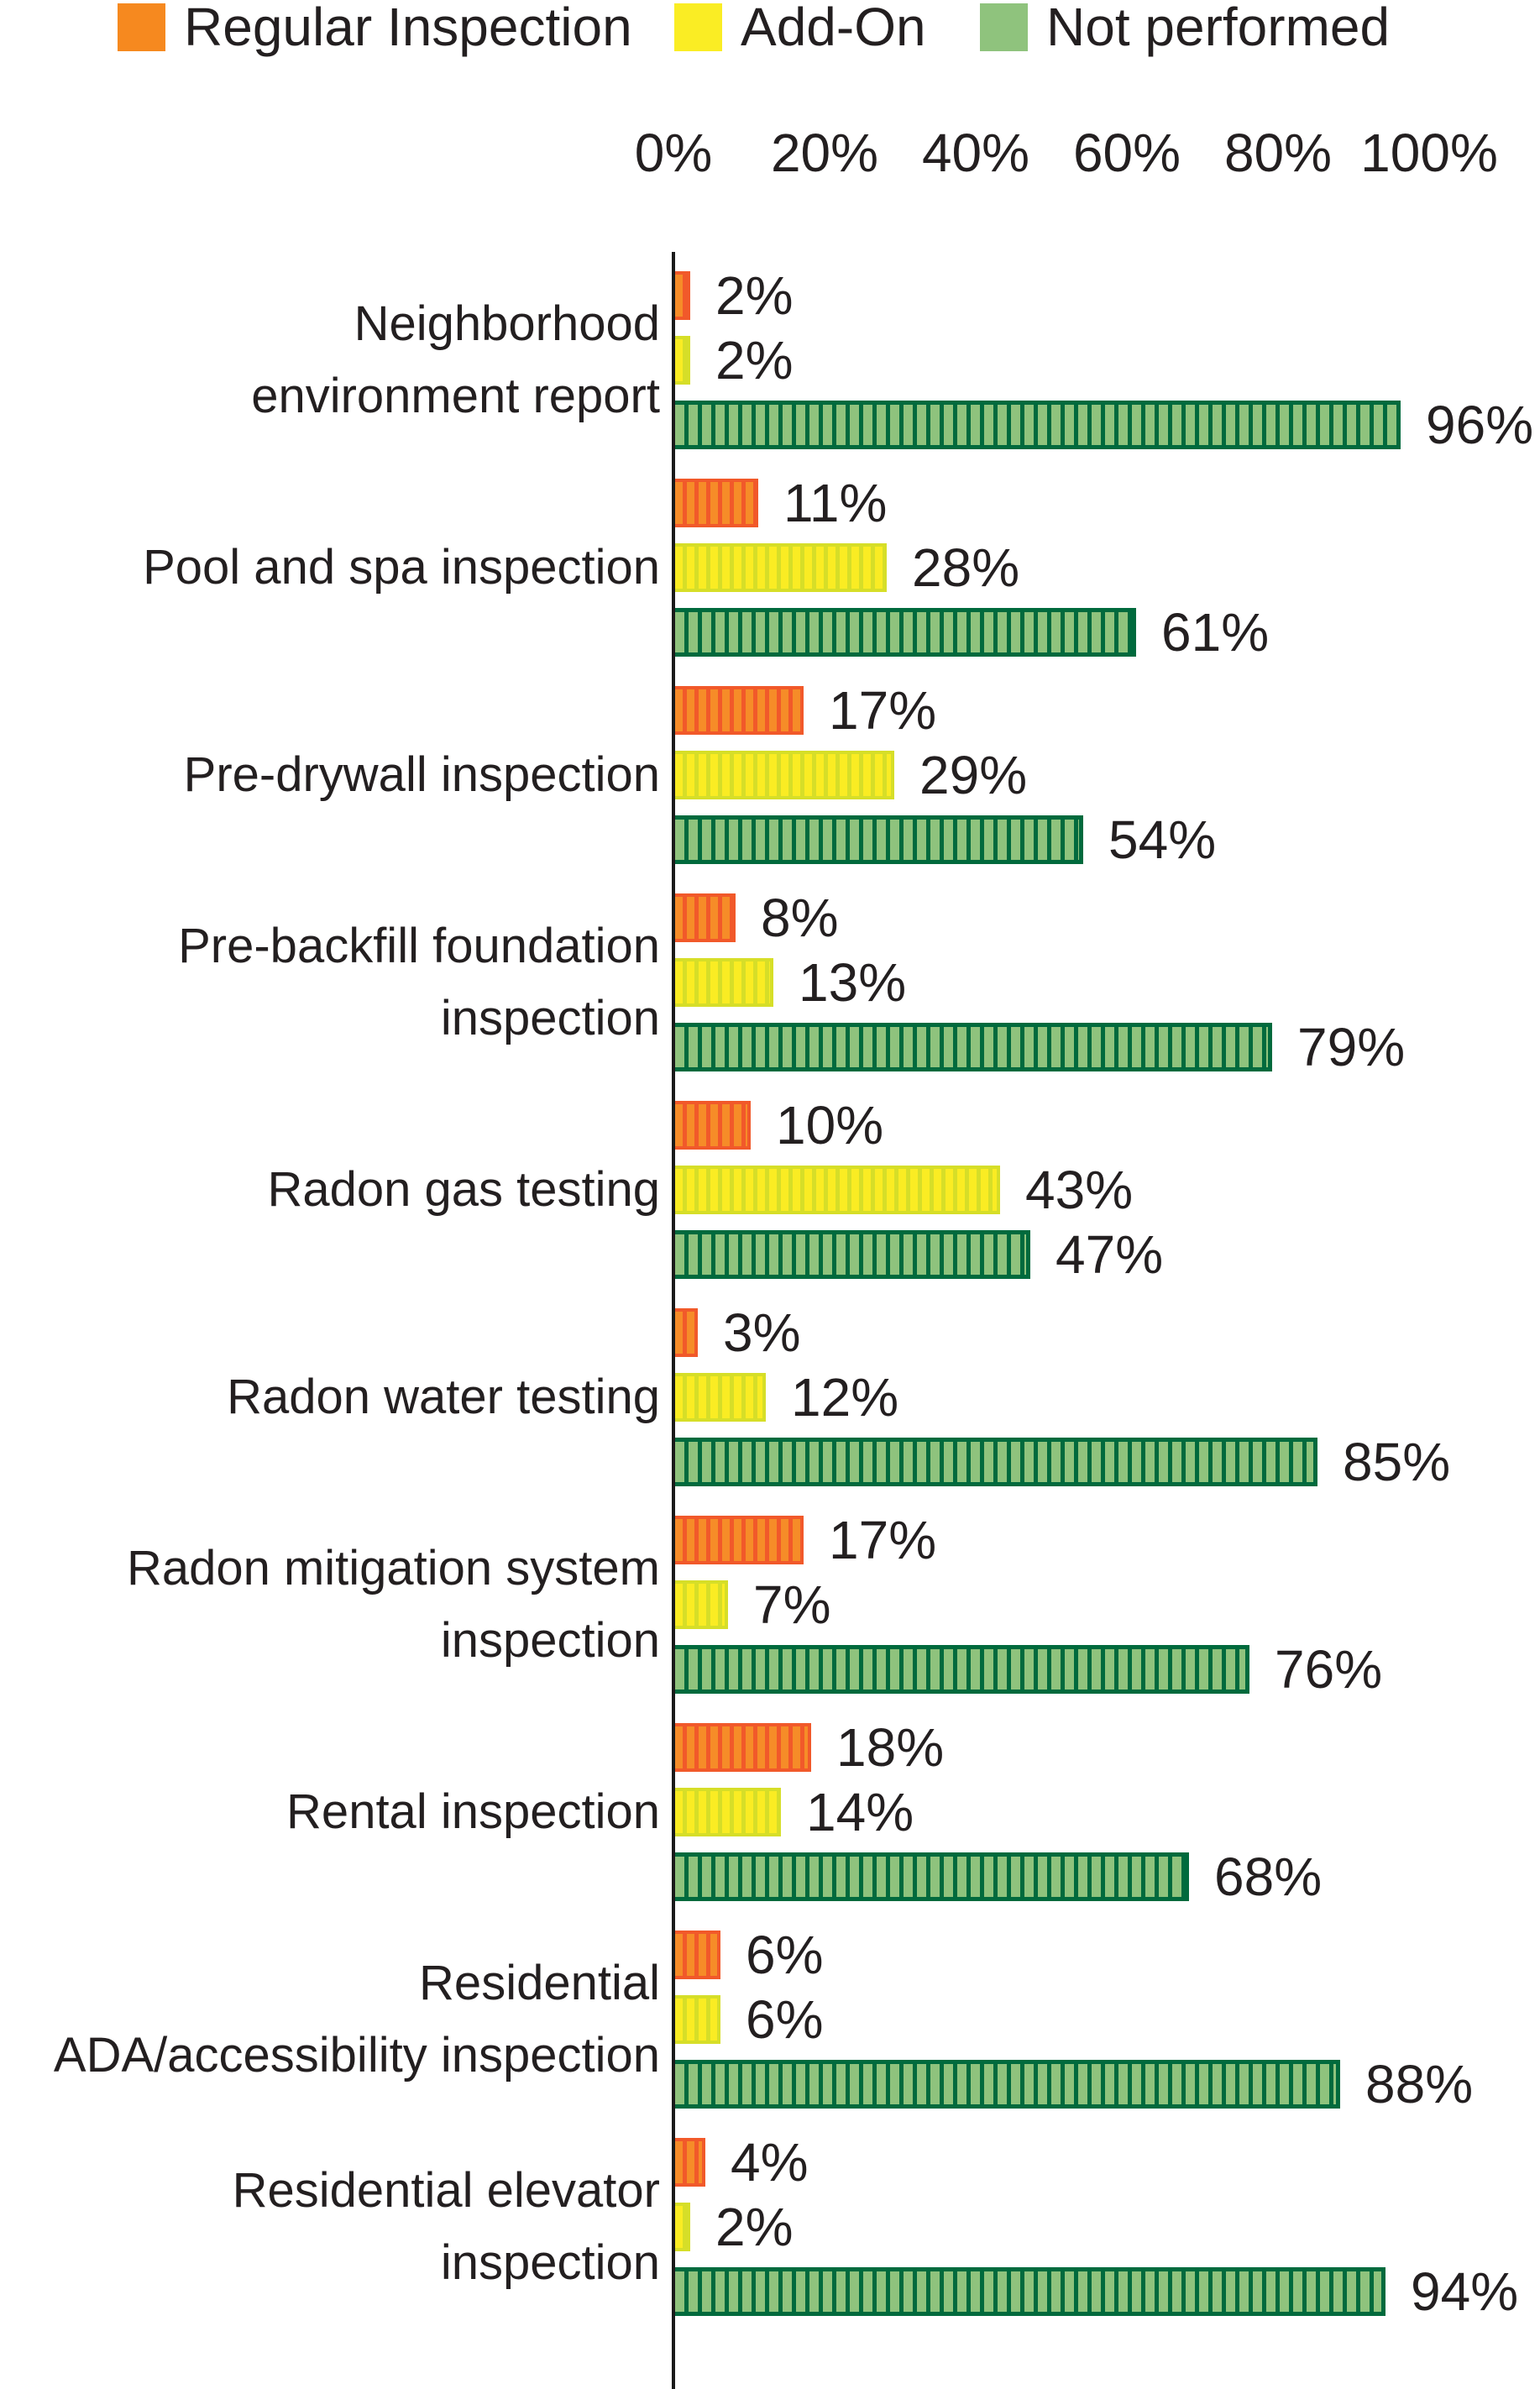  Describe the element at coordinates (356, 2019) in the screenshot. I see `category-label-8: Residential ADA/accessibility inspection` at that location.